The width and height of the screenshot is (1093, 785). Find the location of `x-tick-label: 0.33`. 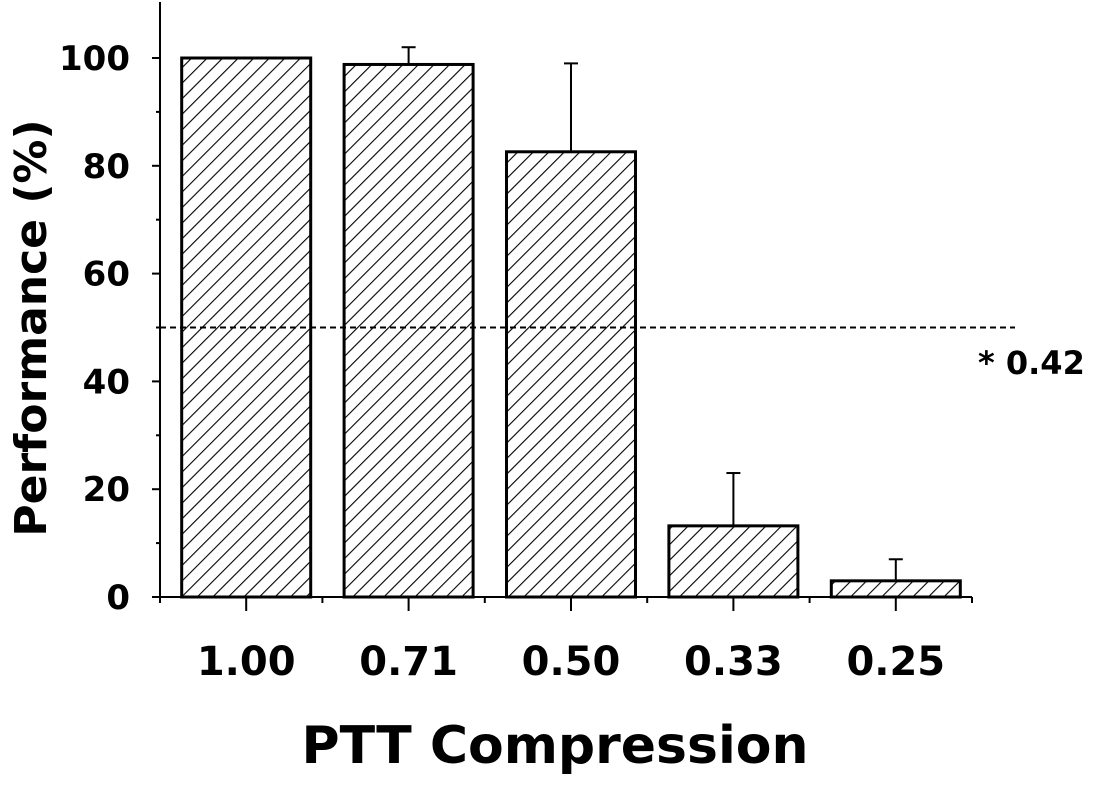

x-tick-label: 0.33 is located at coordinates (733, 662).